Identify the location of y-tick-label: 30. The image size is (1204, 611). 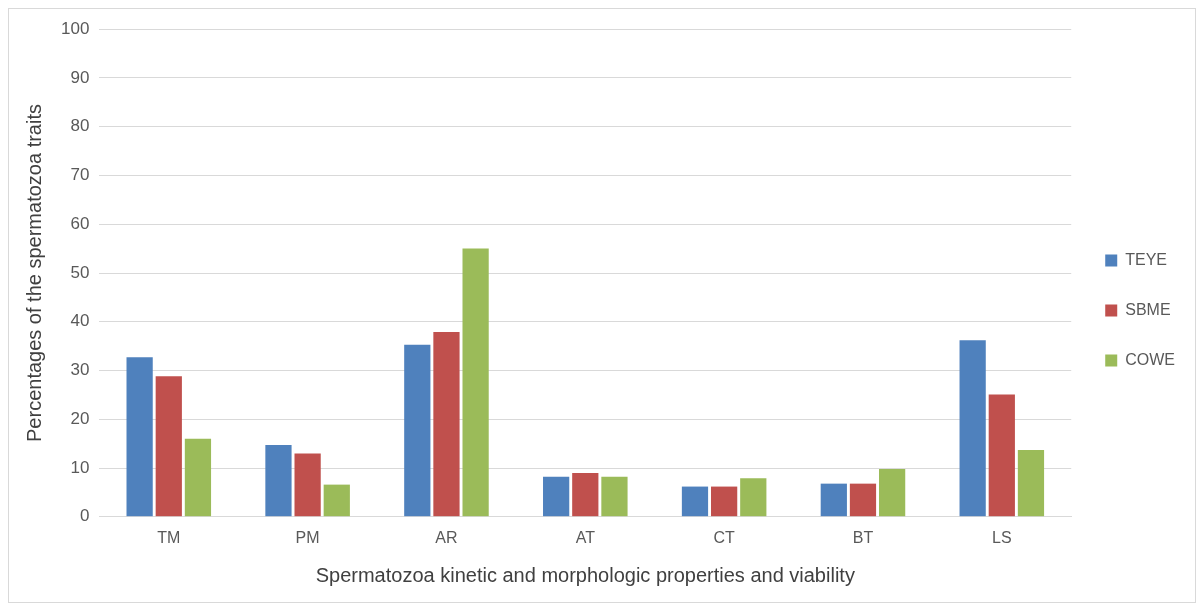
(80, 370).